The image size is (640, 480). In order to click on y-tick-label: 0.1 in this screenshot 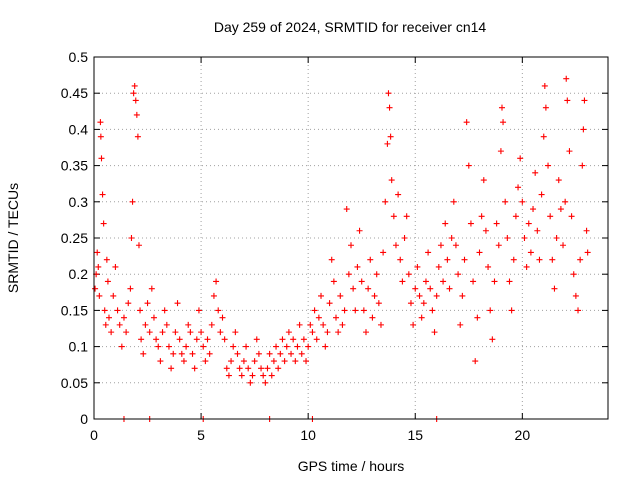, I will do `click(79, 347)`.